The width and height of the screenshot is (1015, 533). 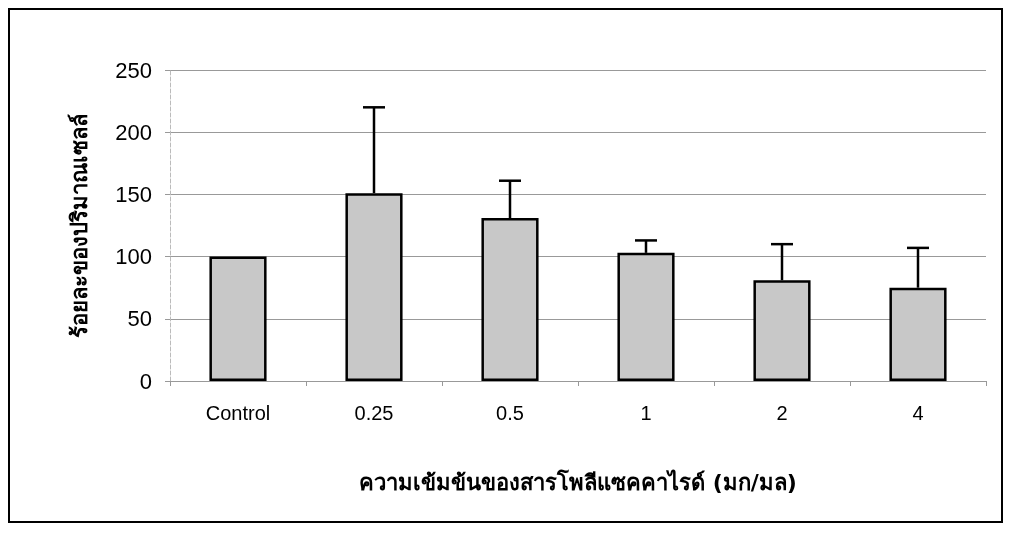 I want to click on x-tick-label: 0.5, so click(x=510, y=413).